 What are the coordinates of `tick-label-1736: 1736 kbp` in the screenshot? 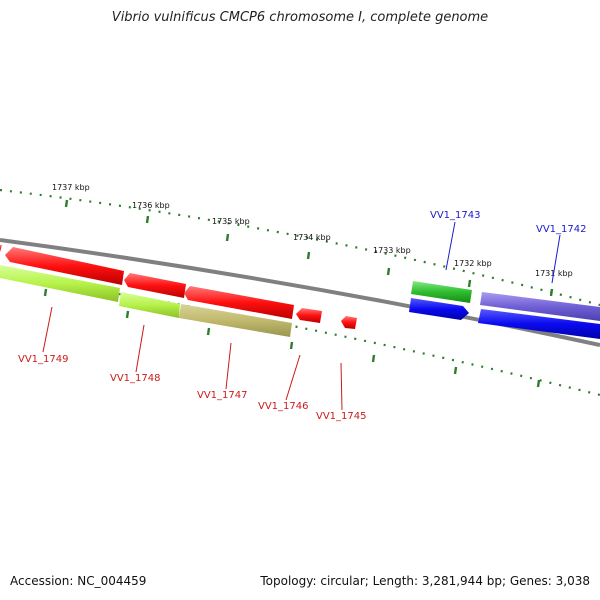 It's located at (151, 205).